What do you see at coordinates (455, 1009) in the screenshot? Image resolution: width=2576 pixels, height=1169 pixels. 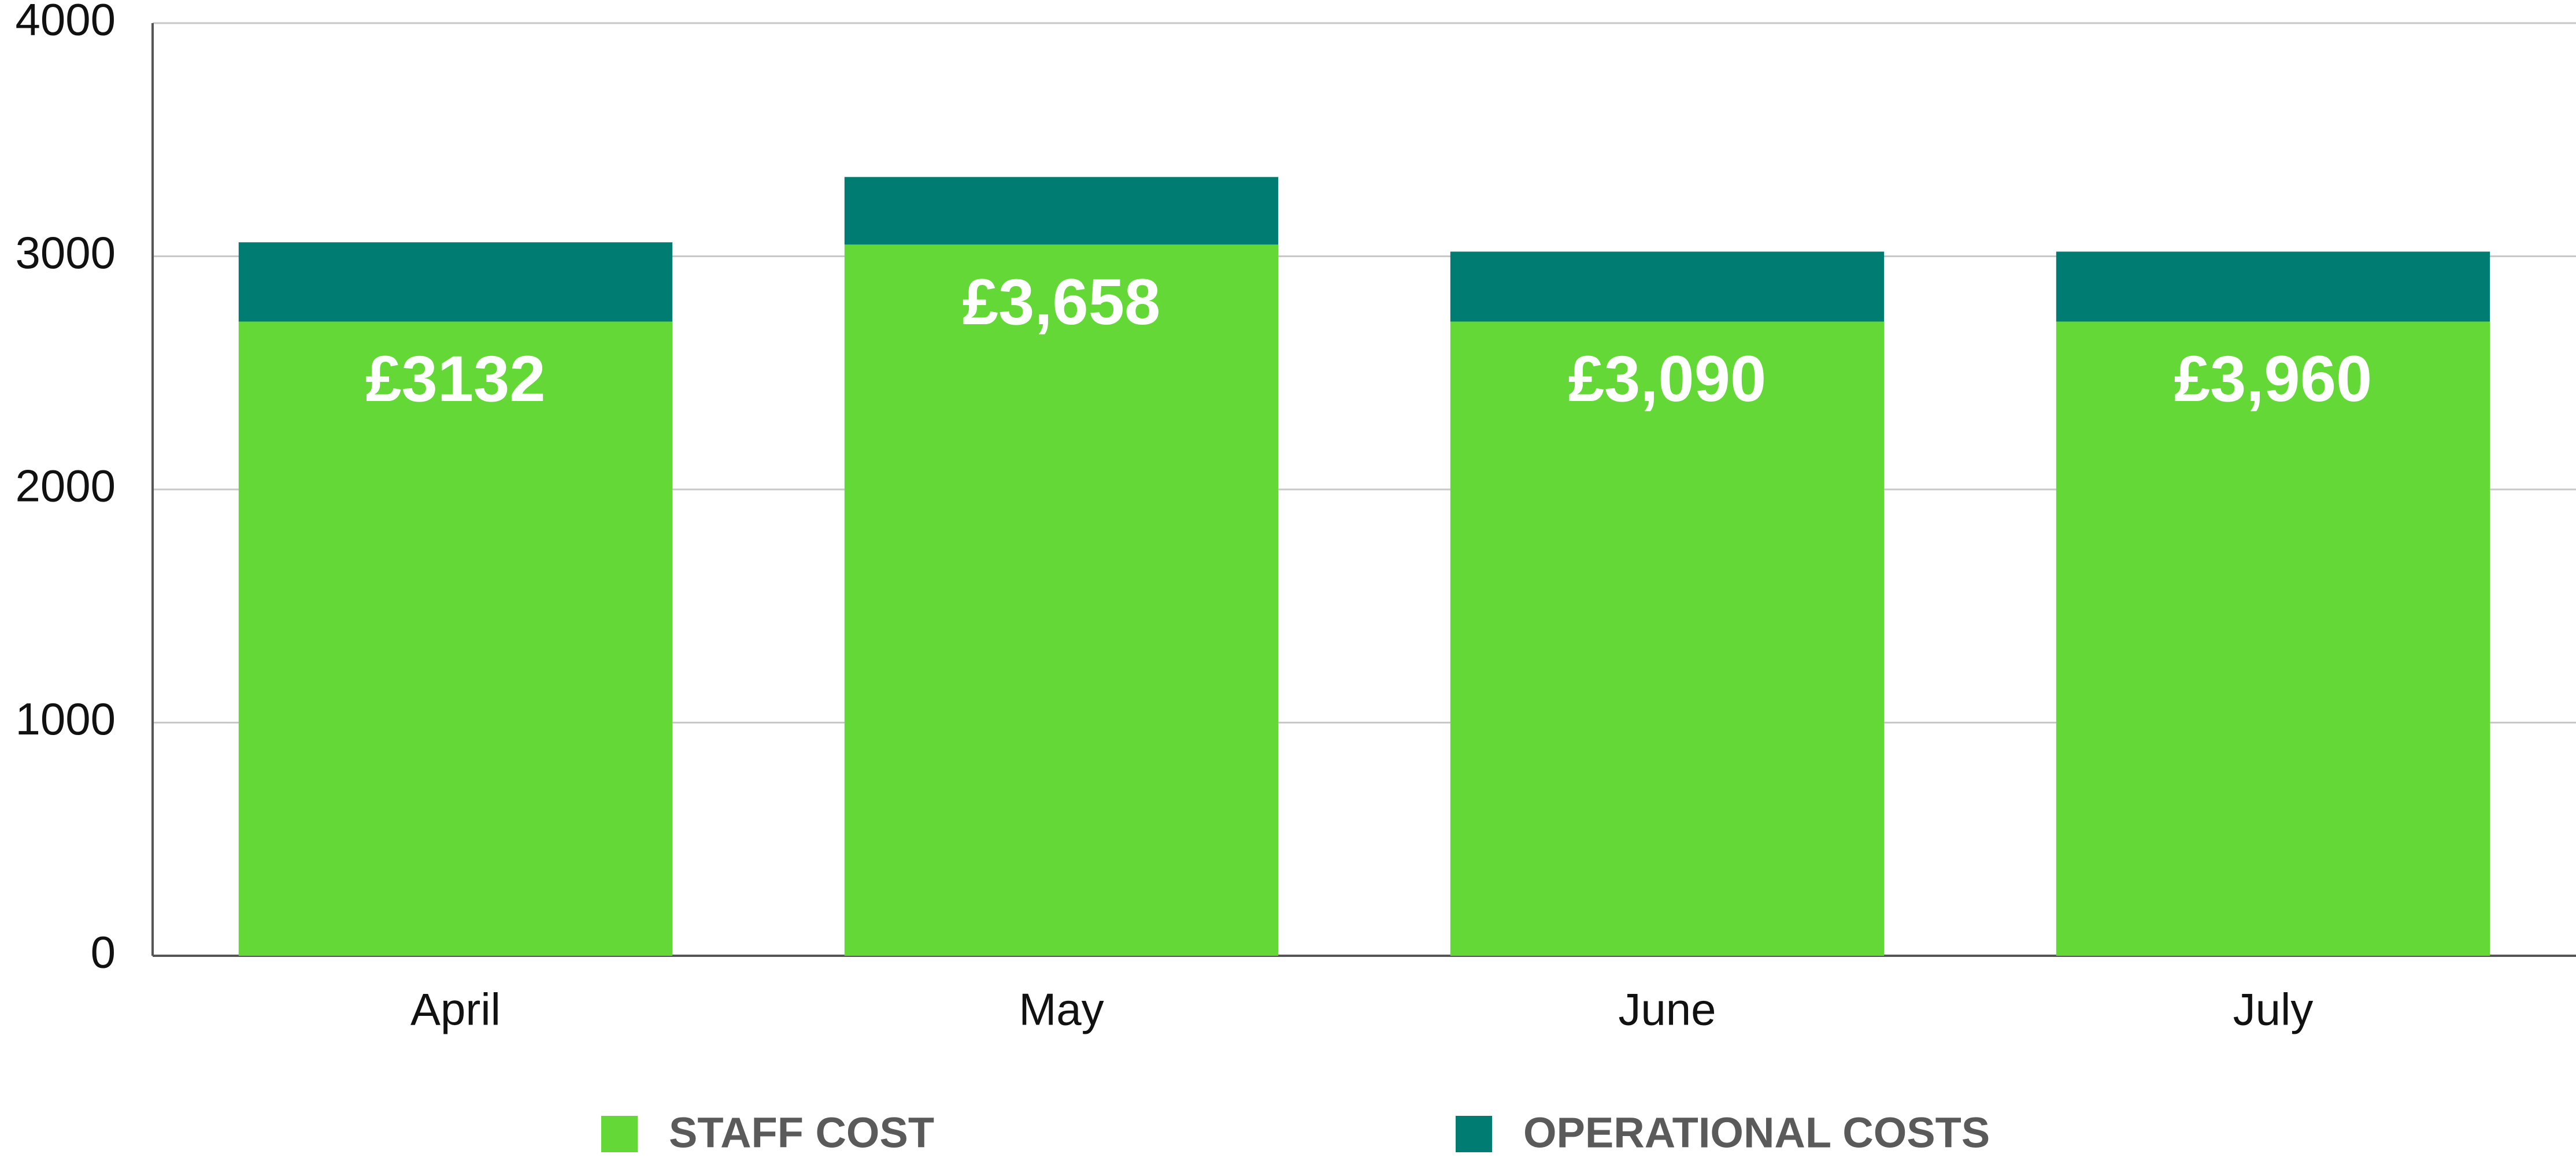 I see `x-tick-label: April` at bounding box center [455, 1009].